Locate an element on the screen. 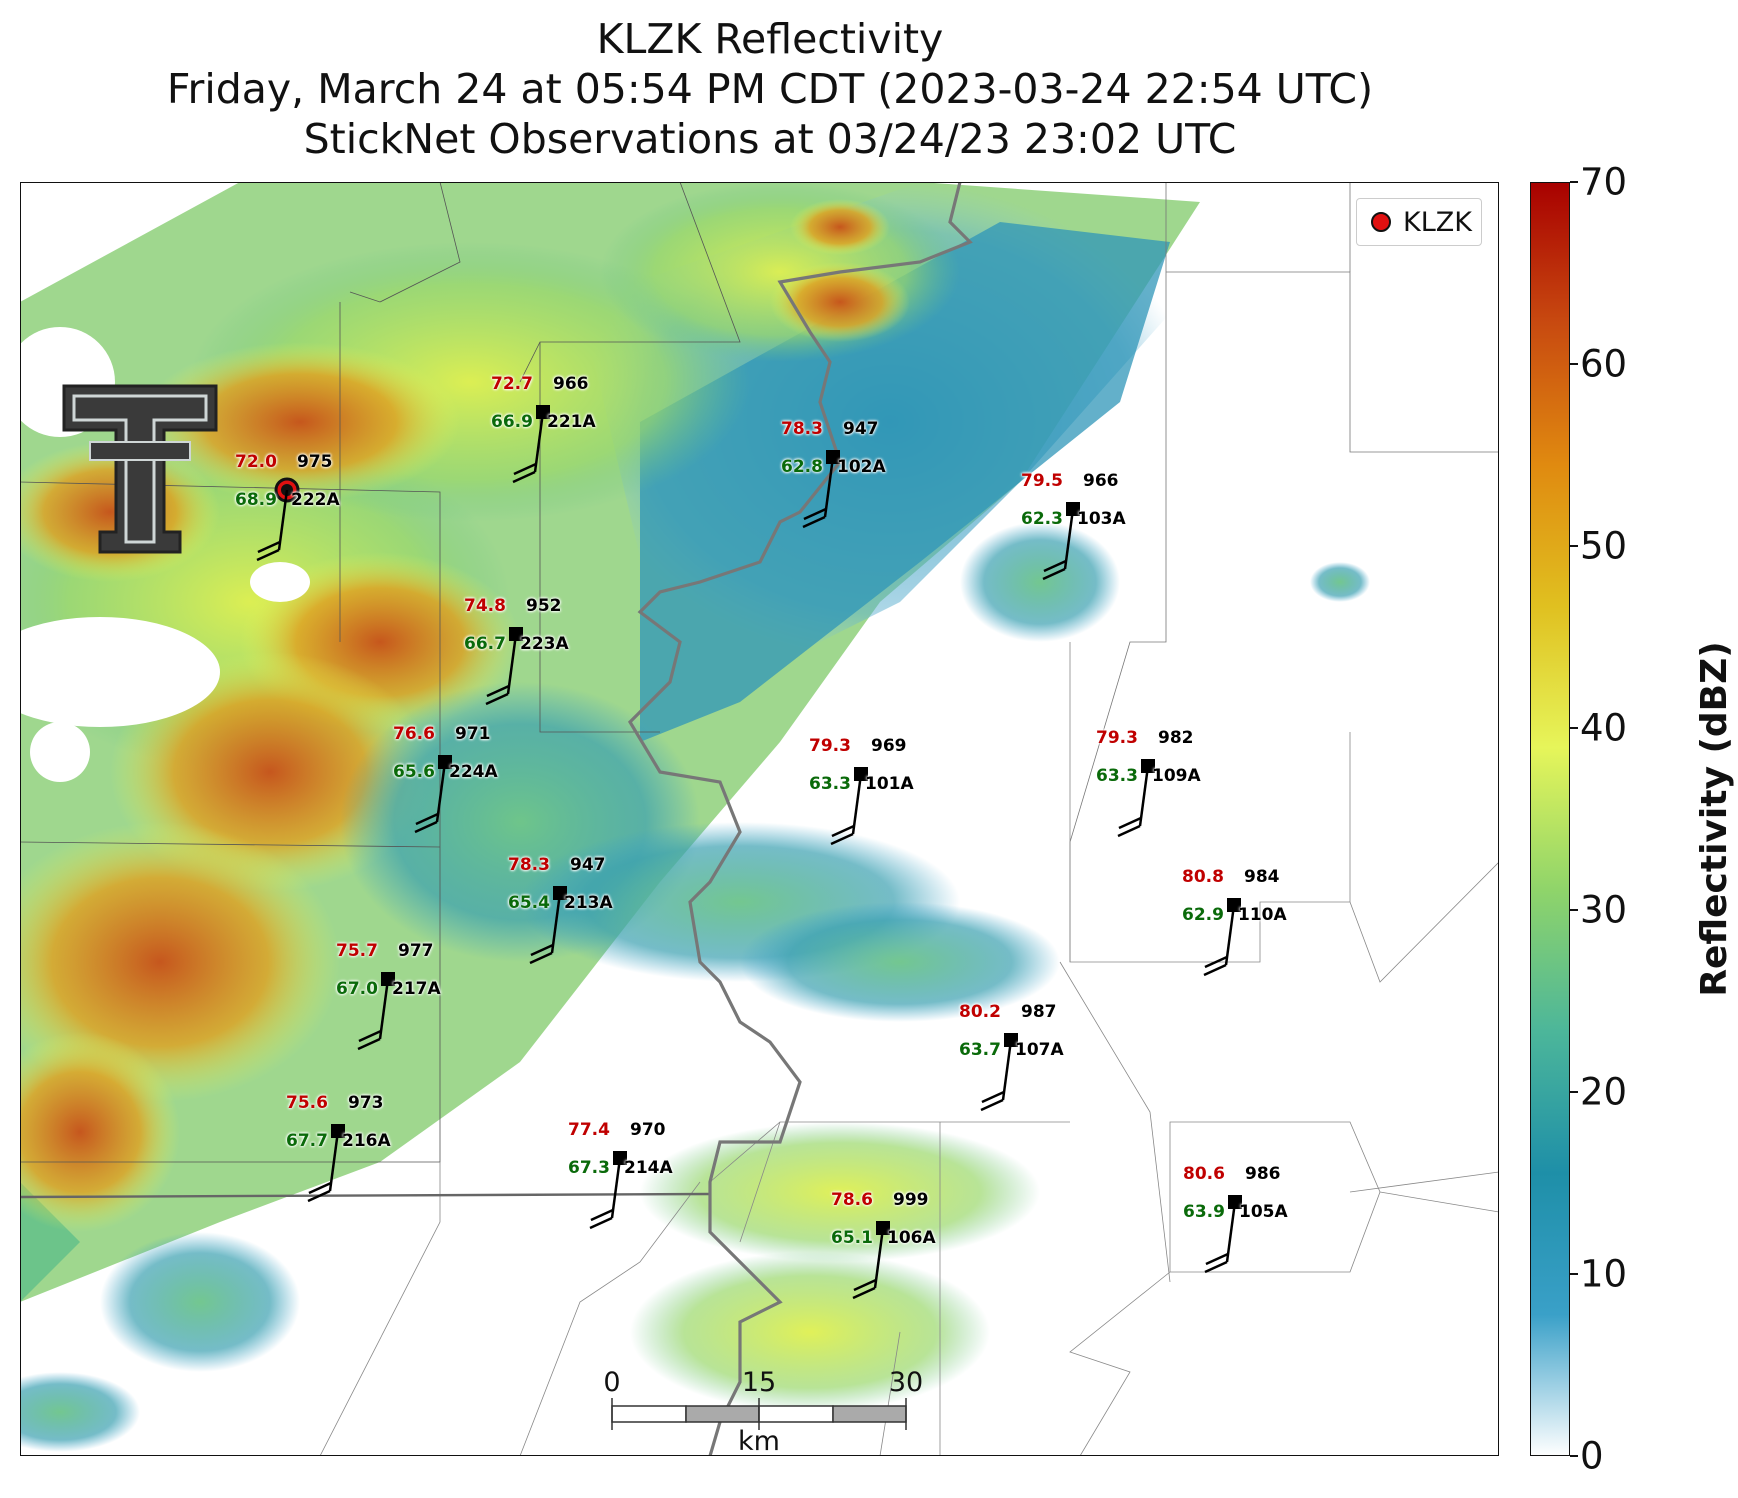 Image resolution: width=1738 pixels, height=1498 pixels. station-id-110A: 110A is located at coordinates (1262, 915).